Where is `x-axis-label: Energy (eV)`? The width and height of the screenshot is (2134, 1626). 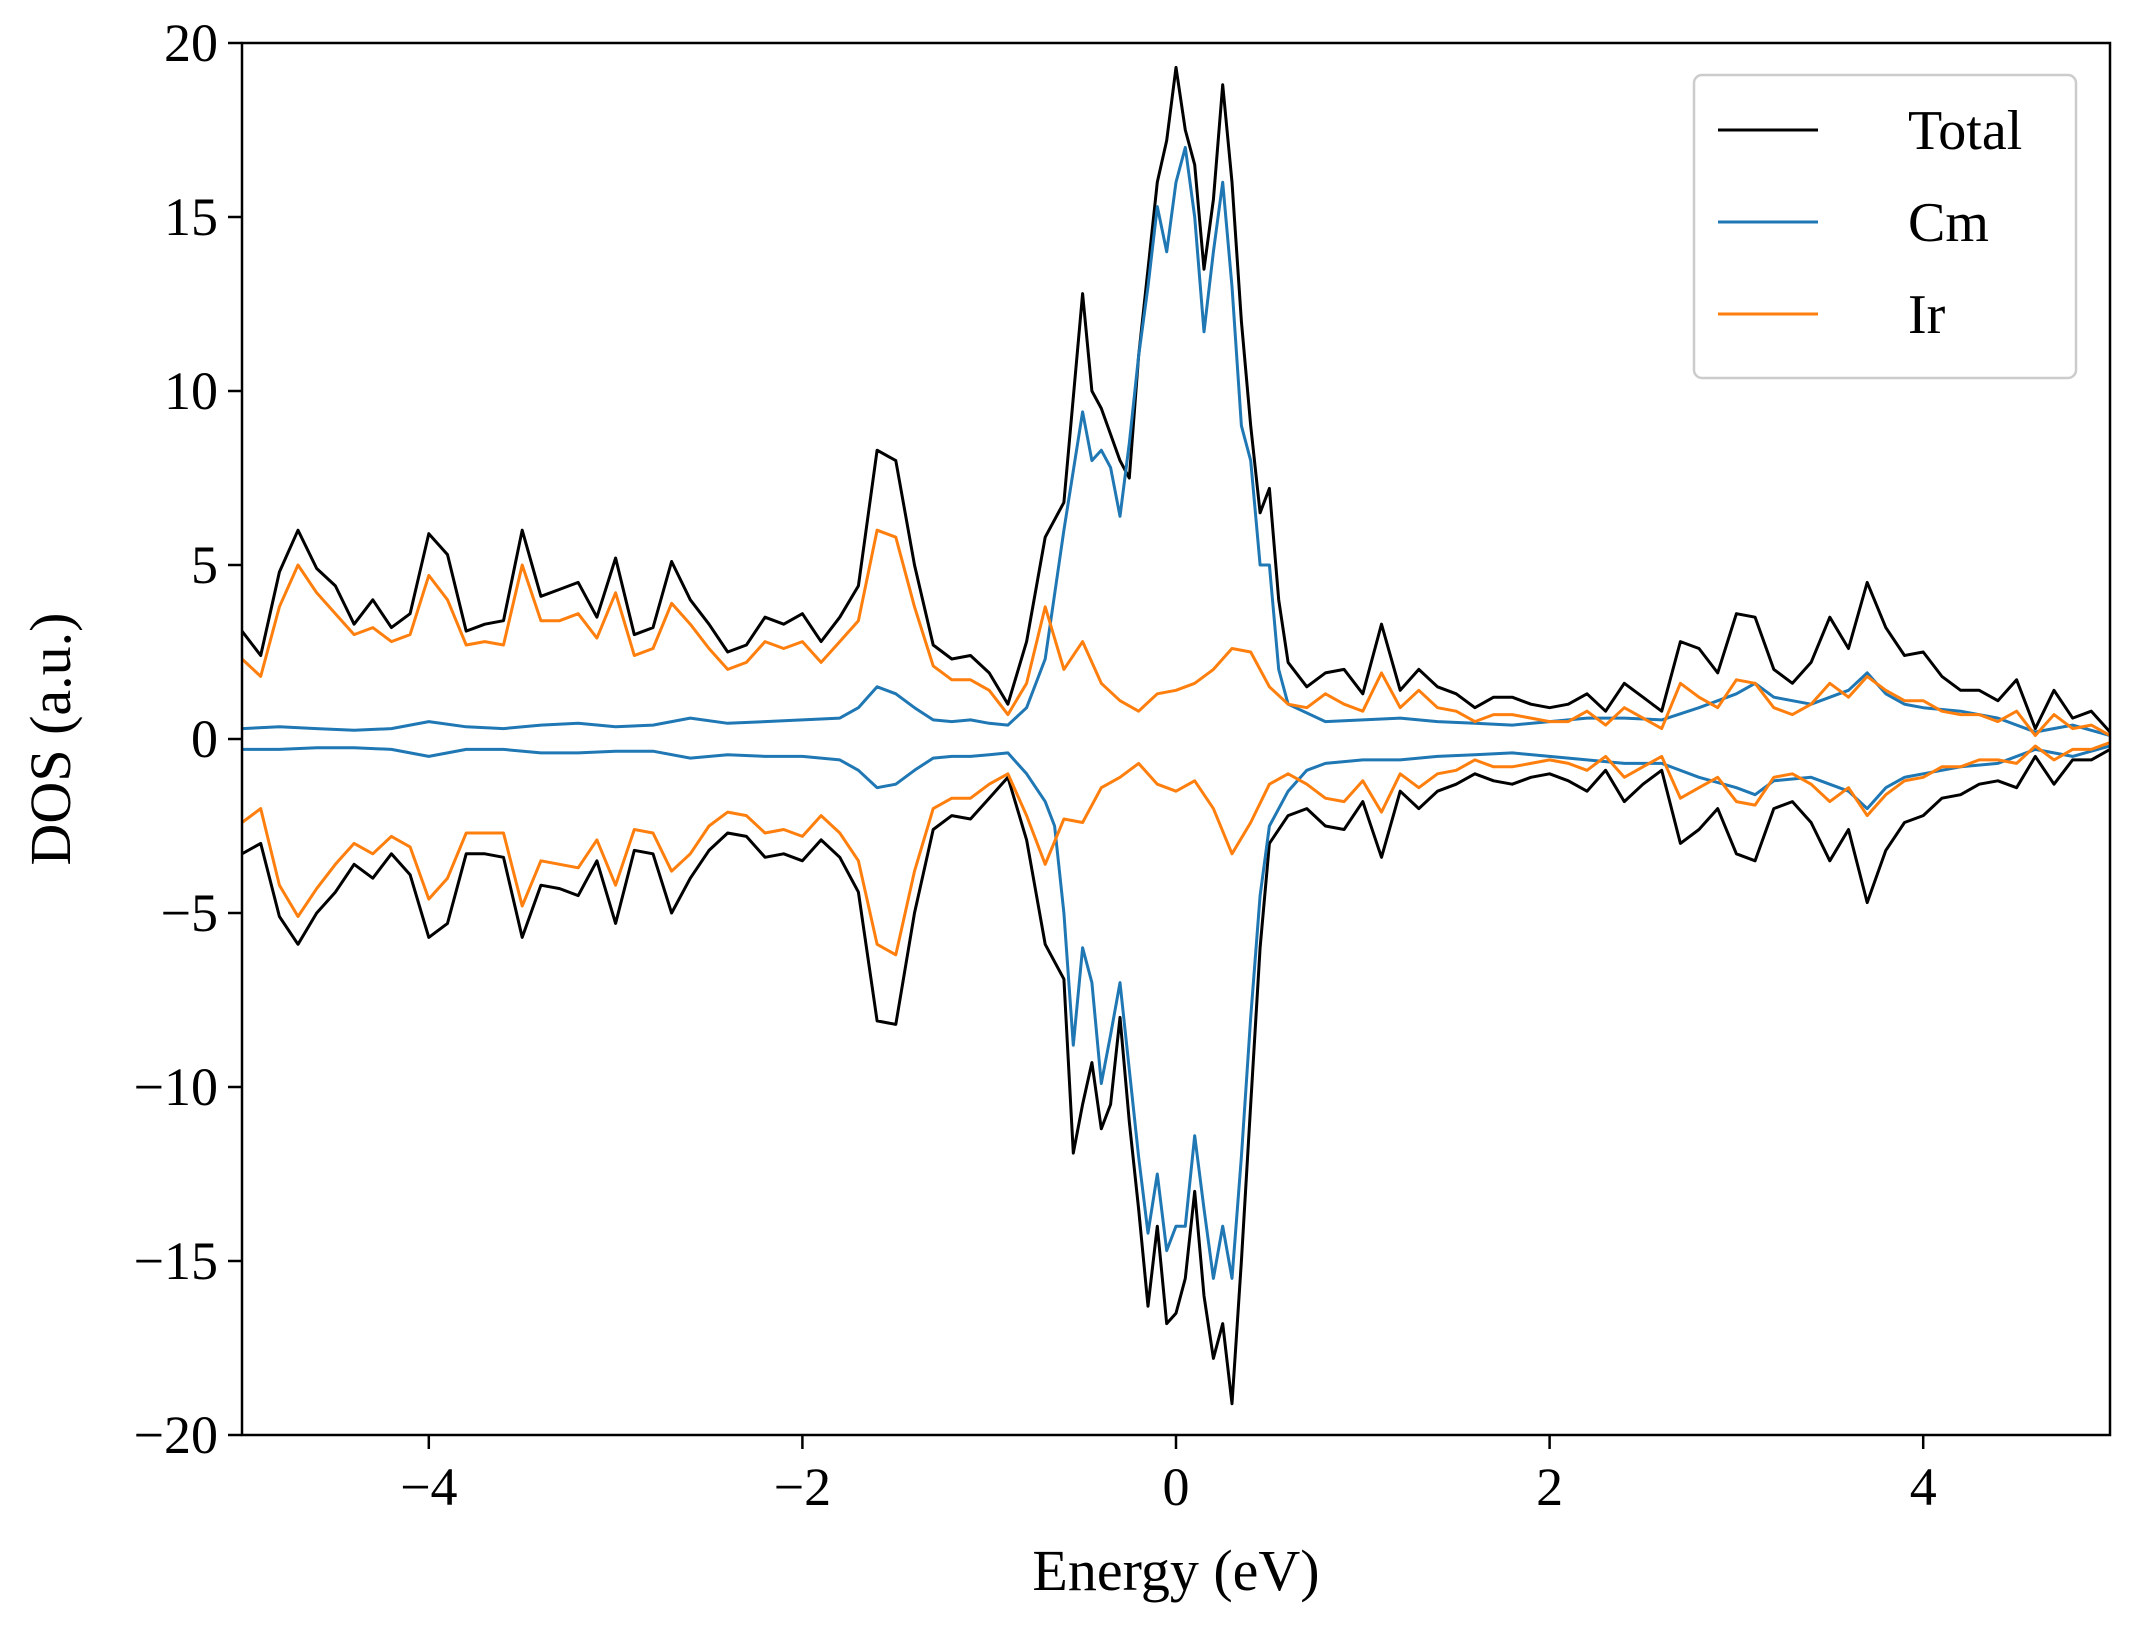 x-axis-label: Energy (eV) is located at coordinates (1175, 1570).